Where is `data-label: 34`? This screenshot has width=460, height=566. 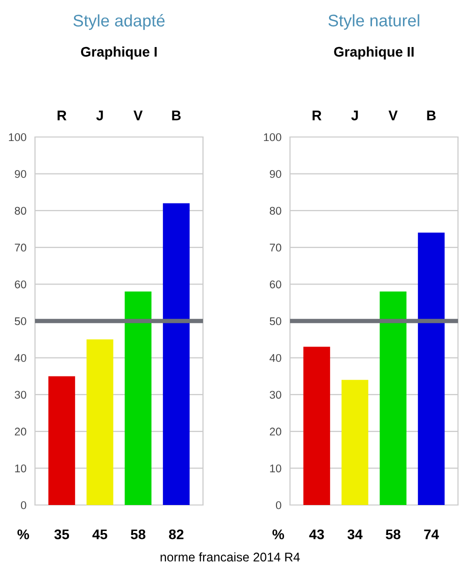 data-label: 34 is located at coordinates (355, 534).